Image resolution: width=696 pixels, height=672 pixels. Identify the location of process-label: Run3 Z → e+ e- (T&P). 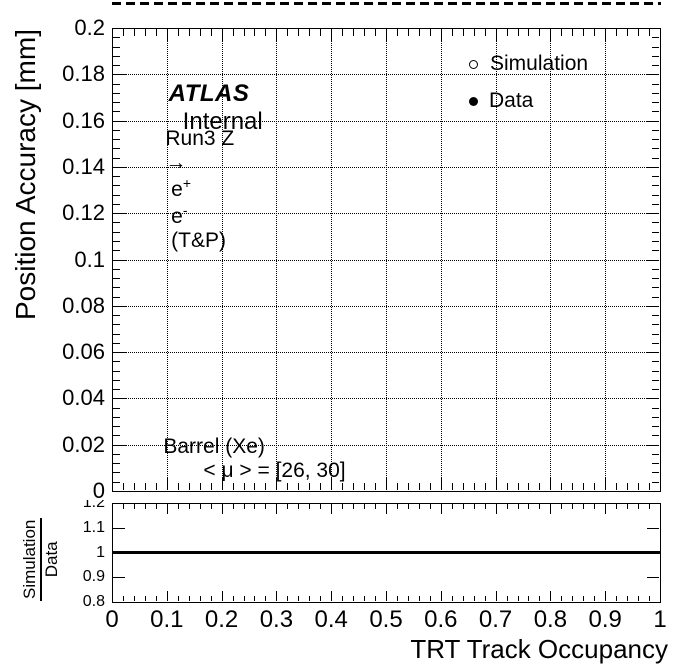
(191, 190).